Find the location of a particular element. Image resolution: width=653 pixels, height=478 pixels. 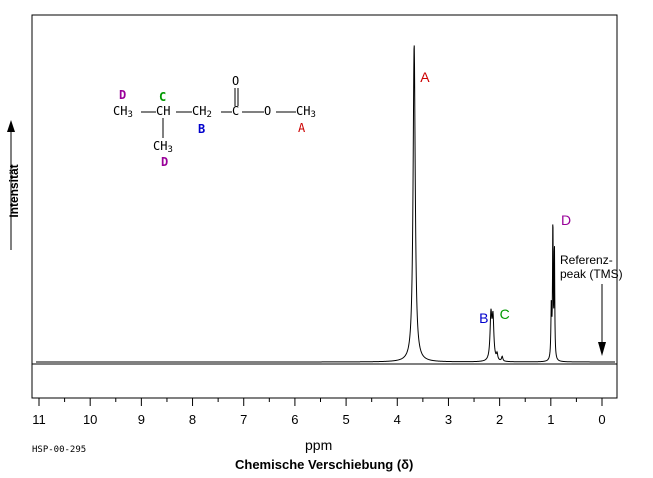

x-tick-label: 9 is located at coordinates (141, 419).